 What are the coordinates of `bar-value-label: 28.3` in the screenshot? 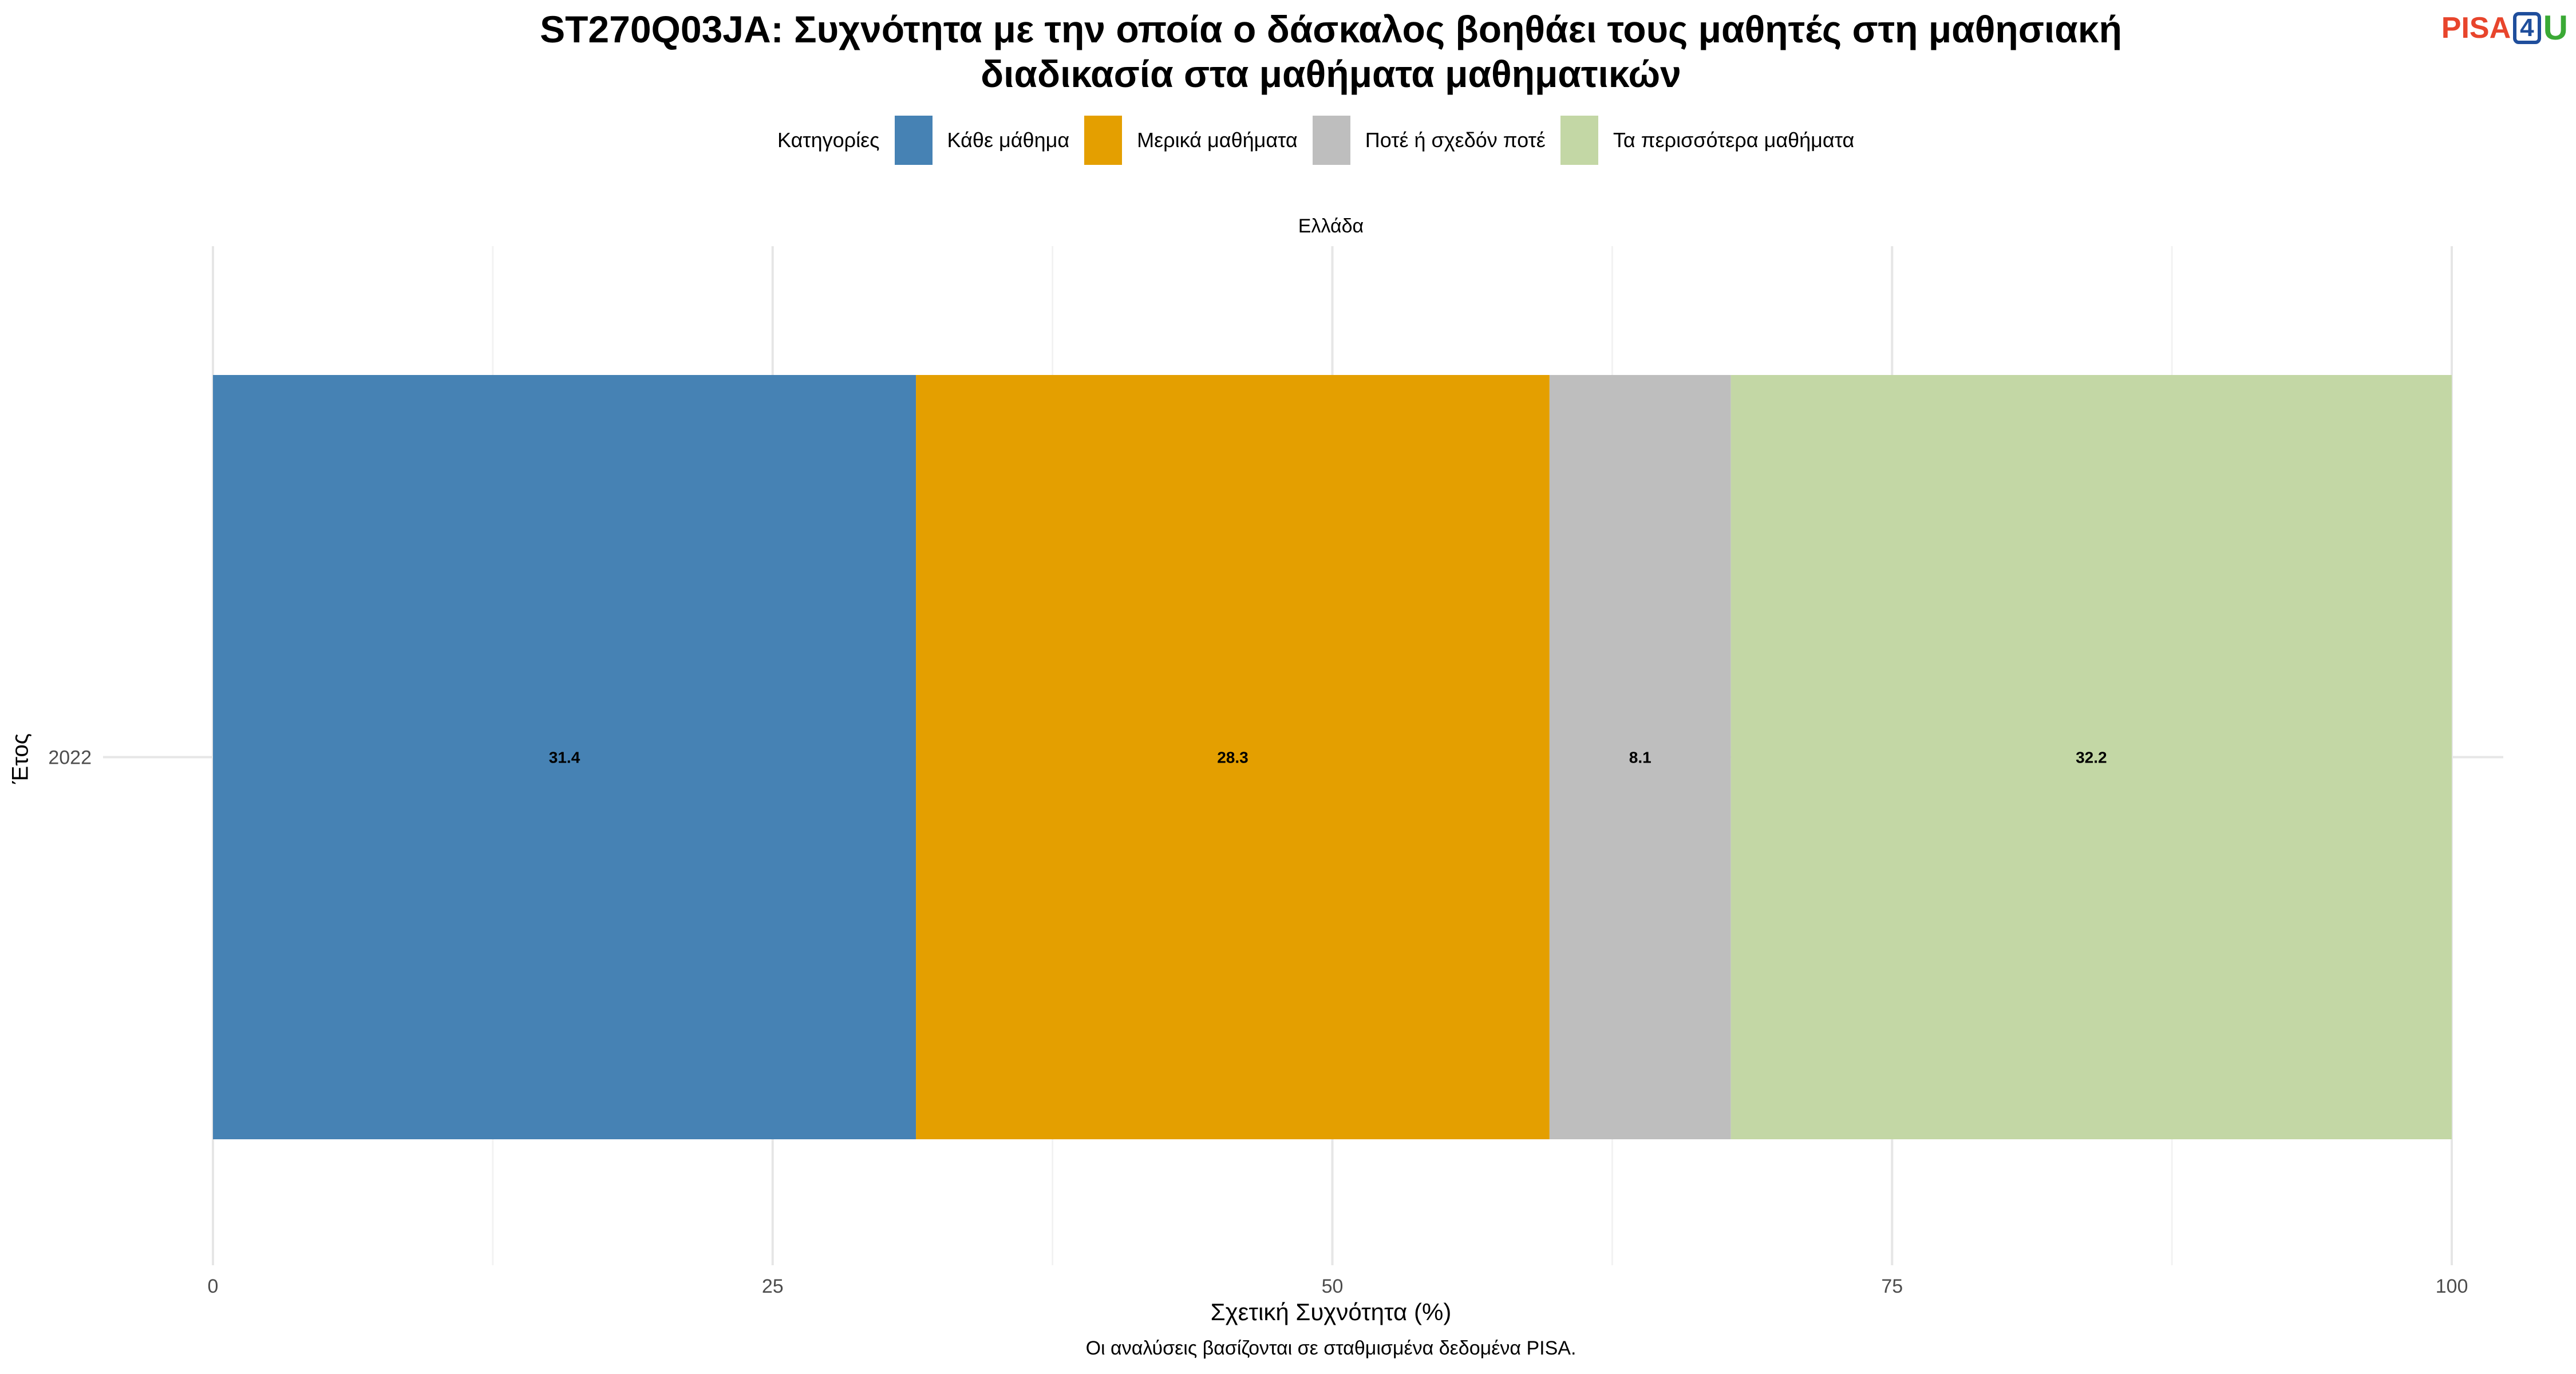 It's located at (1233, 758).